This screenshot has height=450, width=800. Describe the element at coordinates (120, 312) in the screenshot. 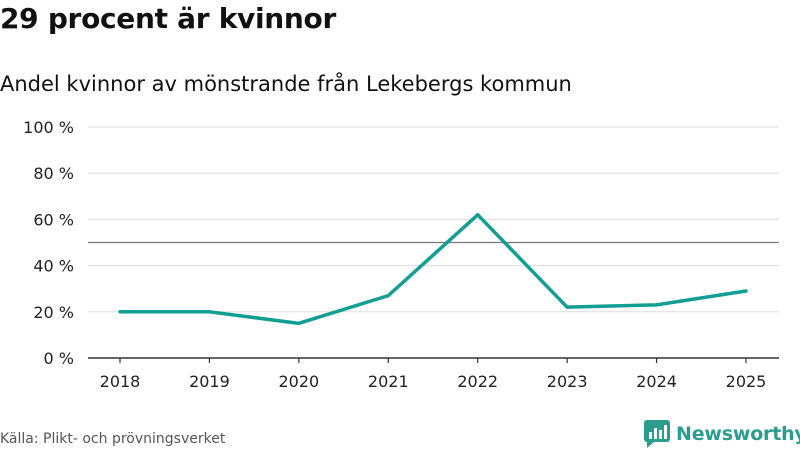

I see `data-point-2018` at that location.